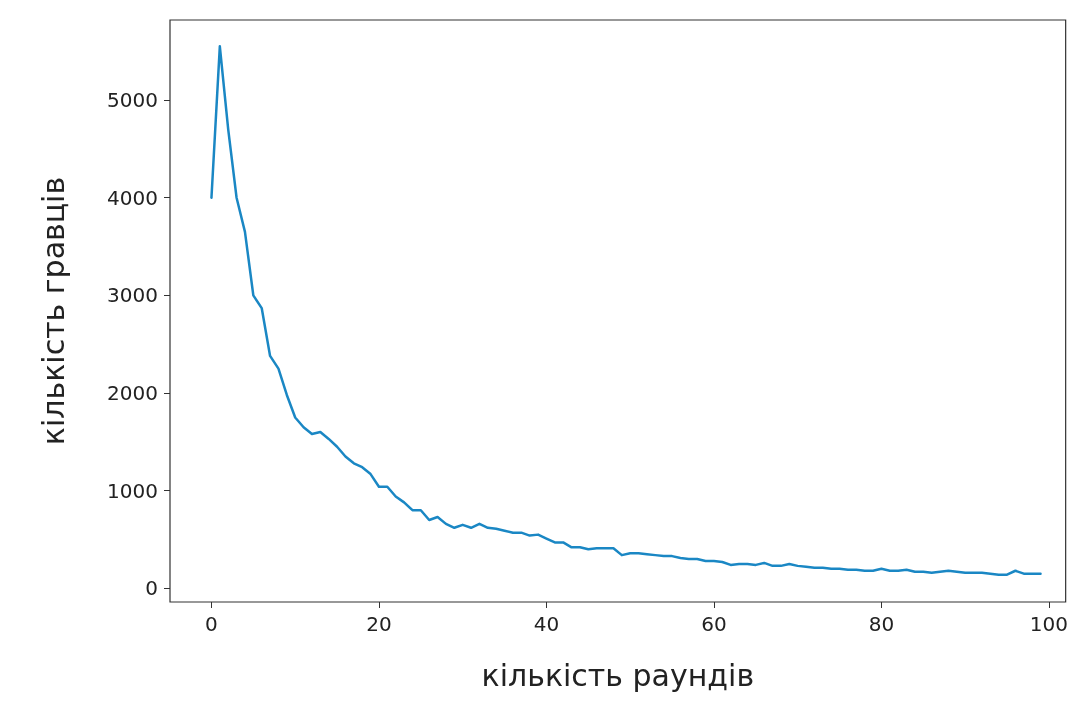 Image resolution: width=1079 pixels, height=711 pixels. I want to click on y-tick-label: 5000, so click(132, 100).